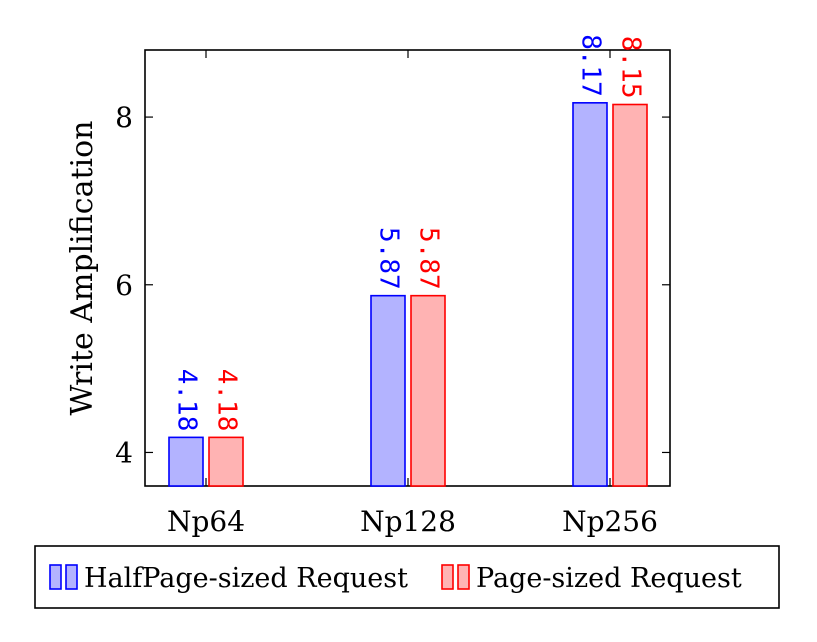 The height and width of the screenshot is (642, 817). I want to click on legend-label-page: Page-sized Request, so click(609, 578).